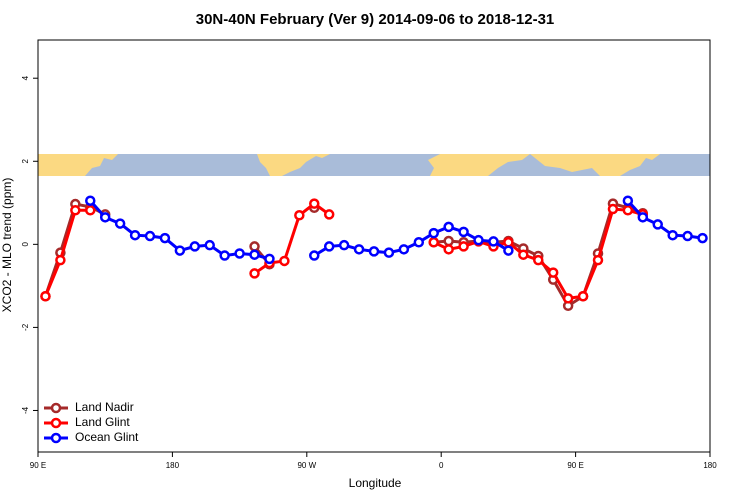 The height and width of the screenshot is (500, 750). What do you see at coordinates (102, 422) in the screenshot?
I see `legend-label: Land Glint` at bounding box center [102, 422].